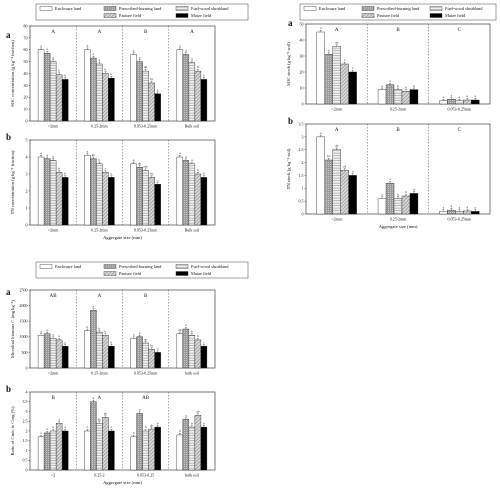 The image size is (500, 492). What do you see at coordinates (8, 389) in the screenshot?
I see `panel-label: b` at bounding box center [8, 389].